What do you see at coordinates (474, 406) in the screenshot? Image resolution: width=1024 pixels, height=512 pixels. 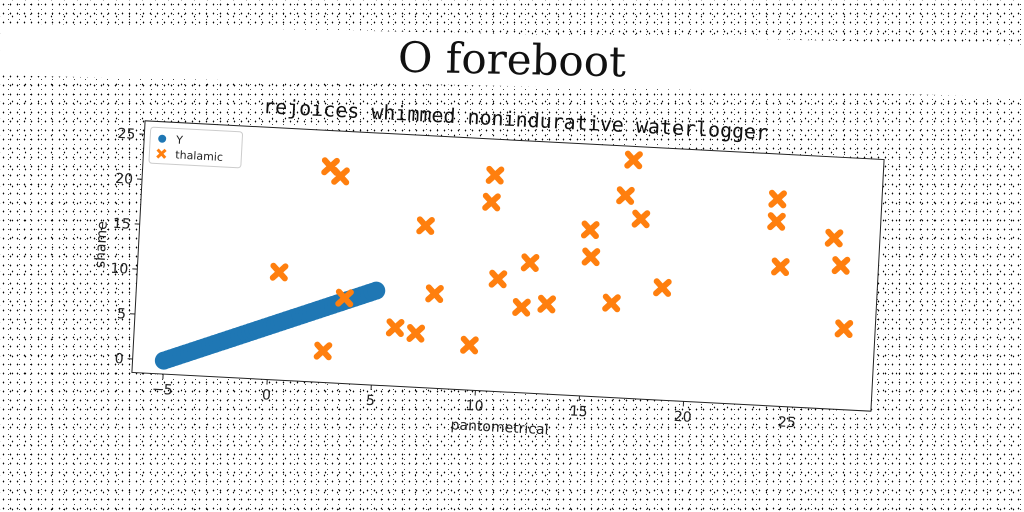 I see `x-tick-label: 10` at bounding box center [474, 406].